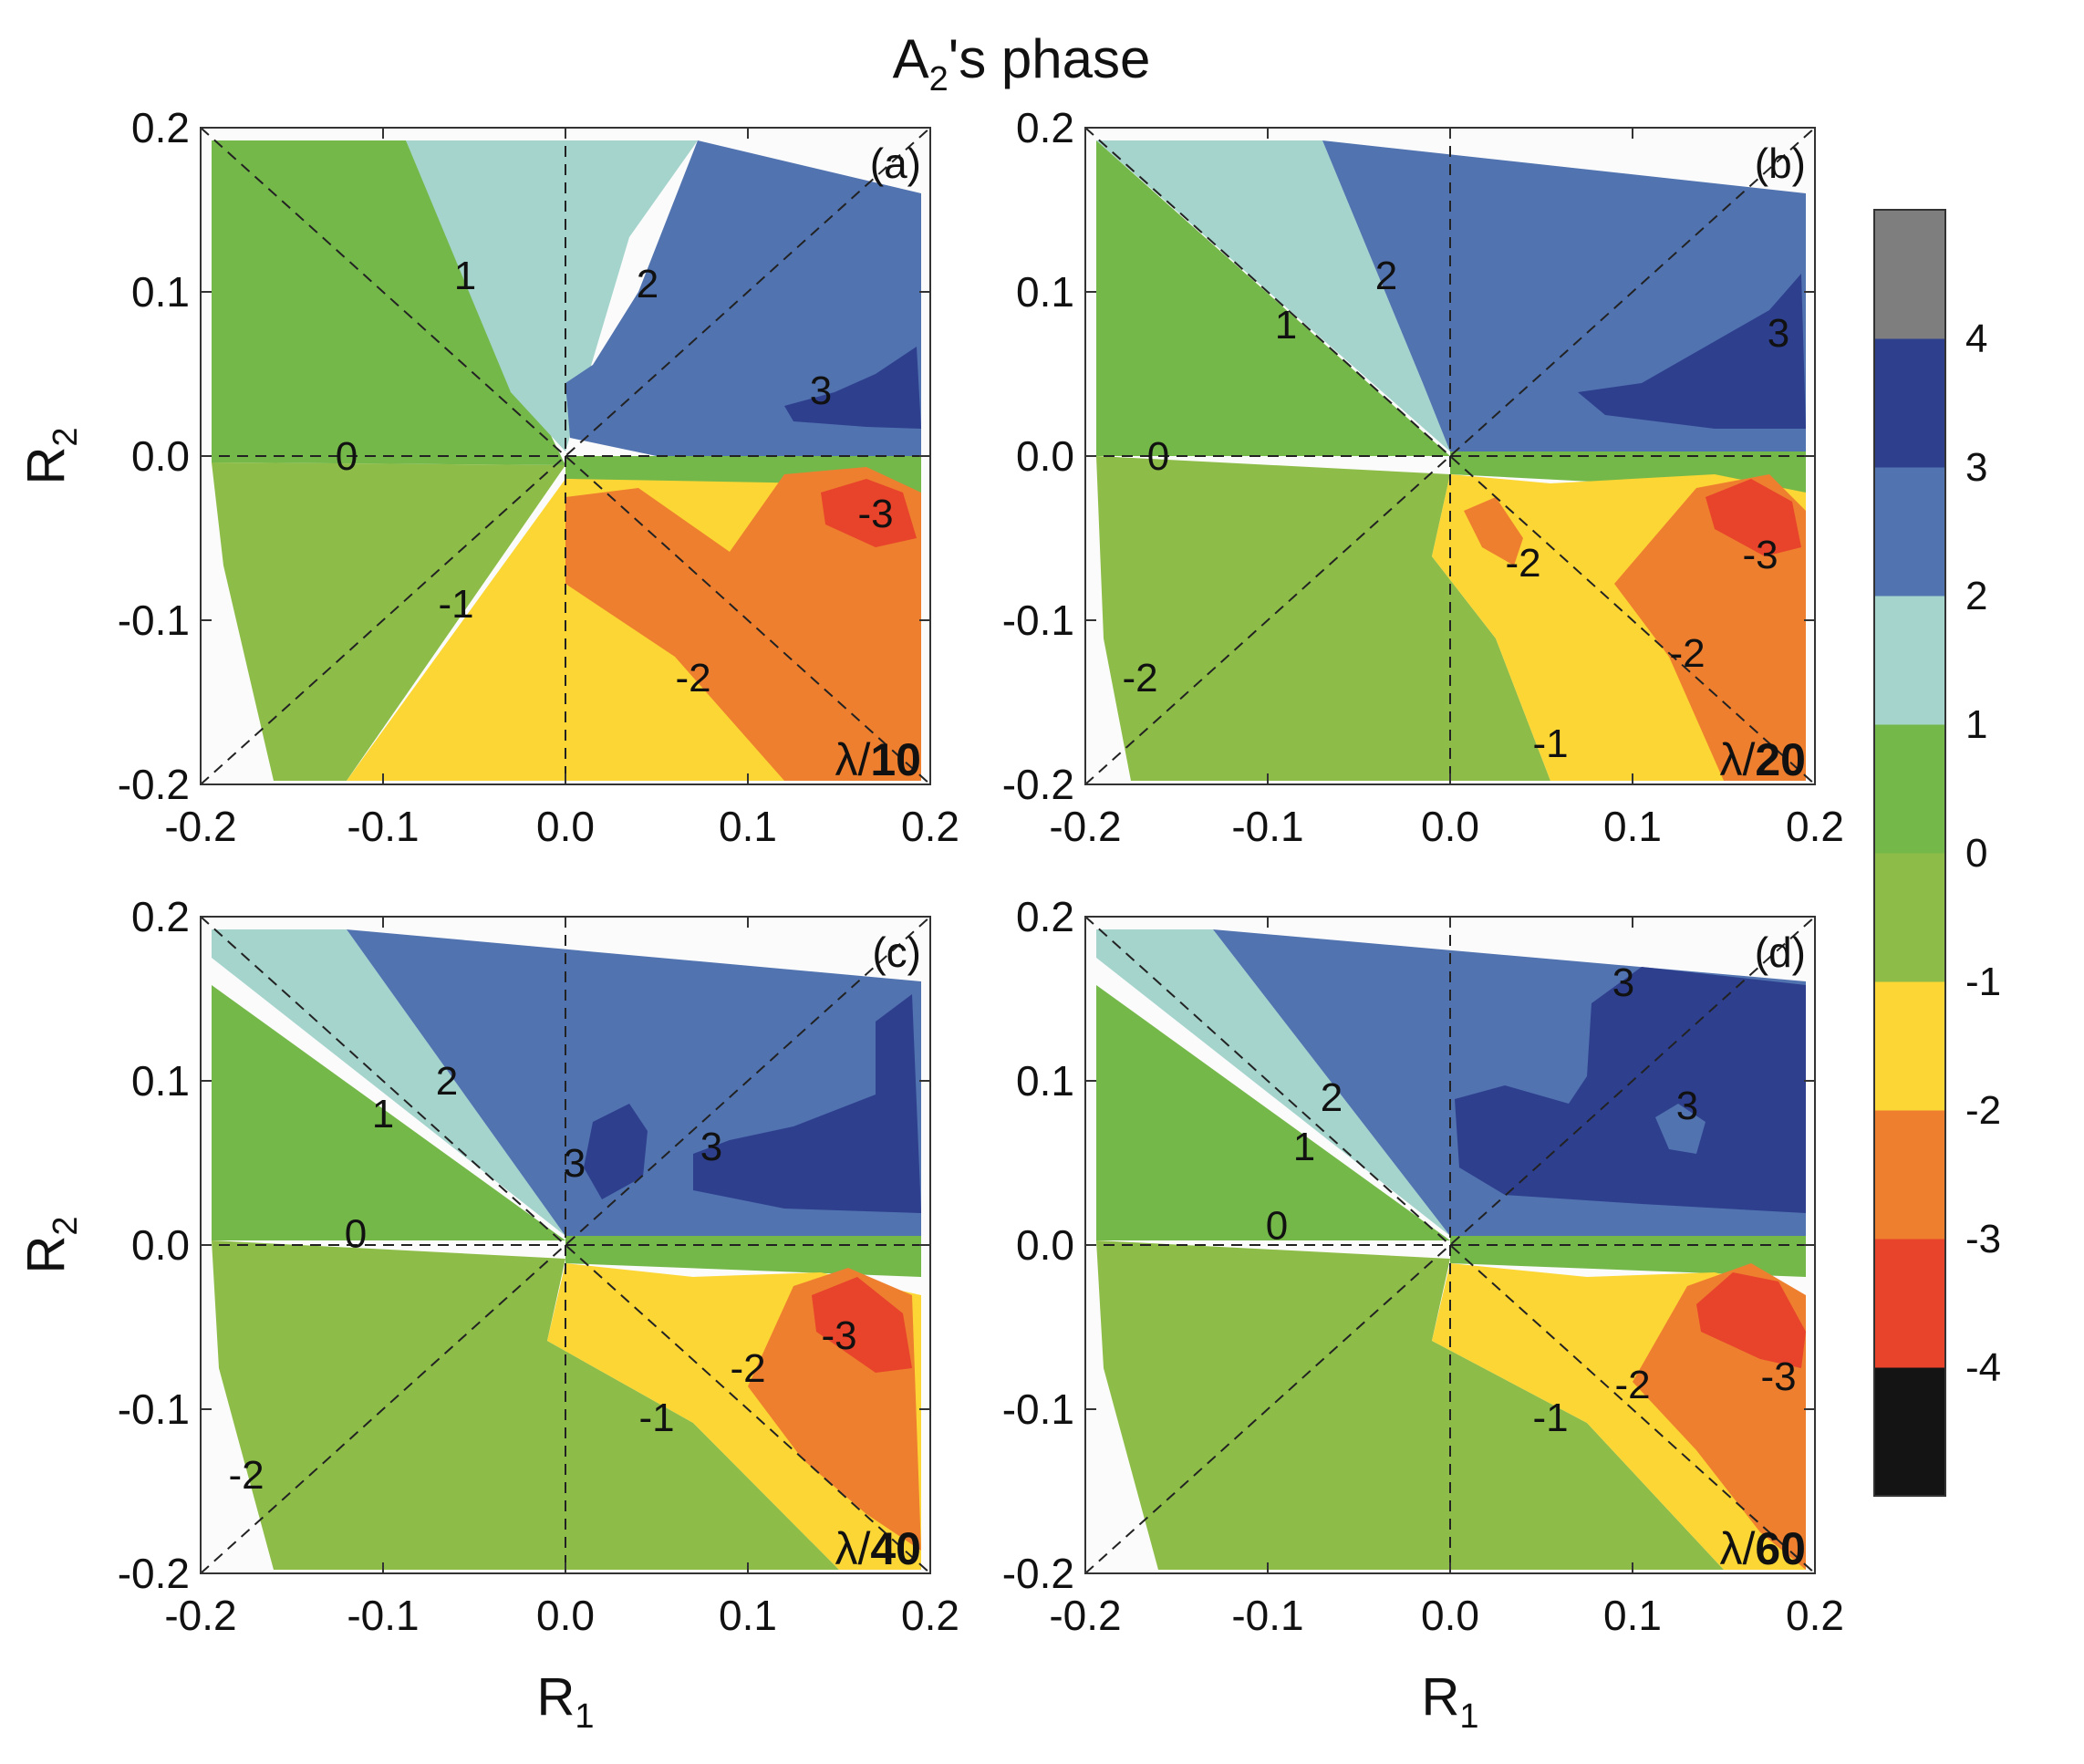  I want to click on panel-d-wavelength: λ/60, so click(1762, 1548).